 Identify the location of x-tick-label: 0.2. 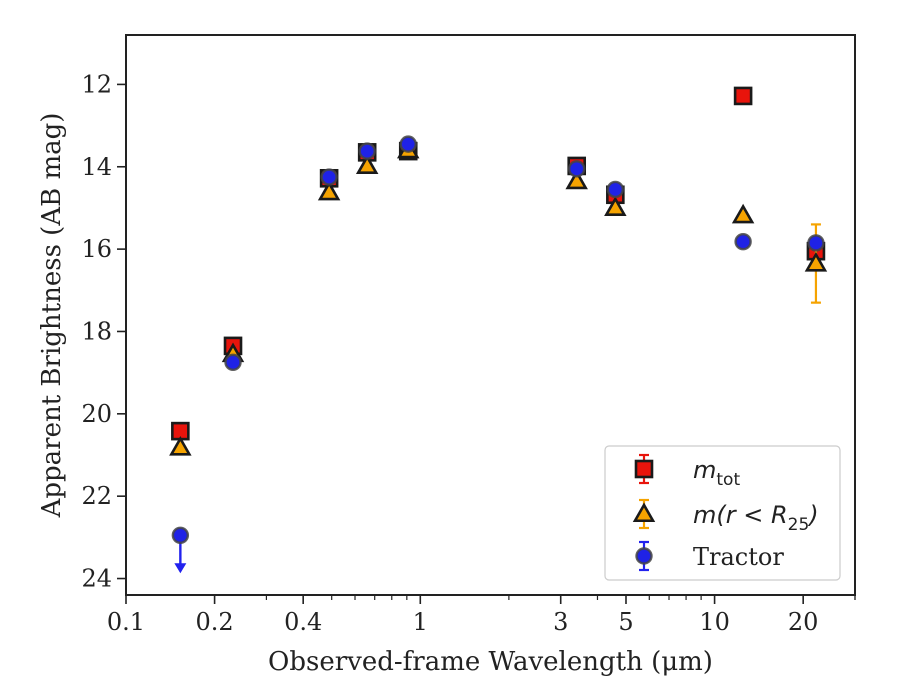
(215, 622).